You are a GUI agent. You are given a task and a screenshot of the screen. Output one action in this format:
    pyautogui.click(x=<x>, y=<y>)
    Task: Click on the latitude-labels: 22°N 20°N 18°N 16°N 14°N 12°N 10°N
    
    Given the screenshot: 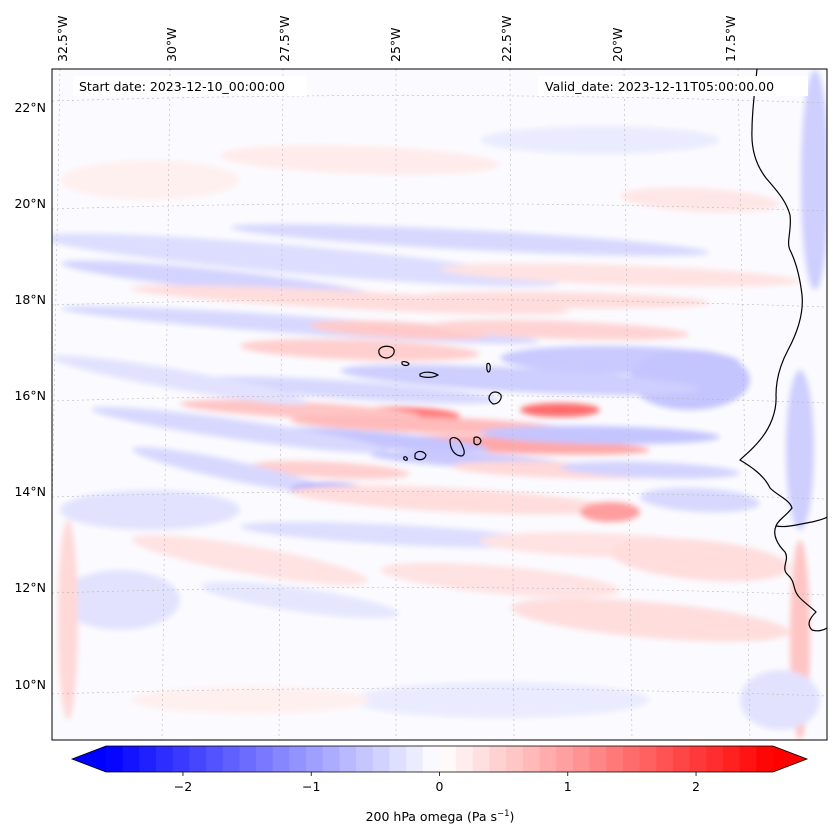 What is the action you would take?
    pyautogui.click(x=30, y=396)
    